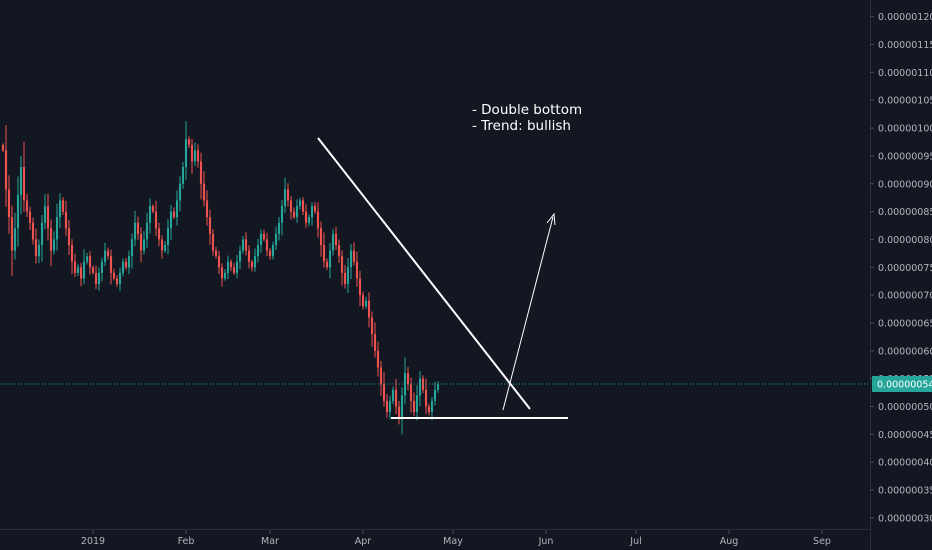  I want to click on price-axis-label: 0.00000065, so click(905, 323).